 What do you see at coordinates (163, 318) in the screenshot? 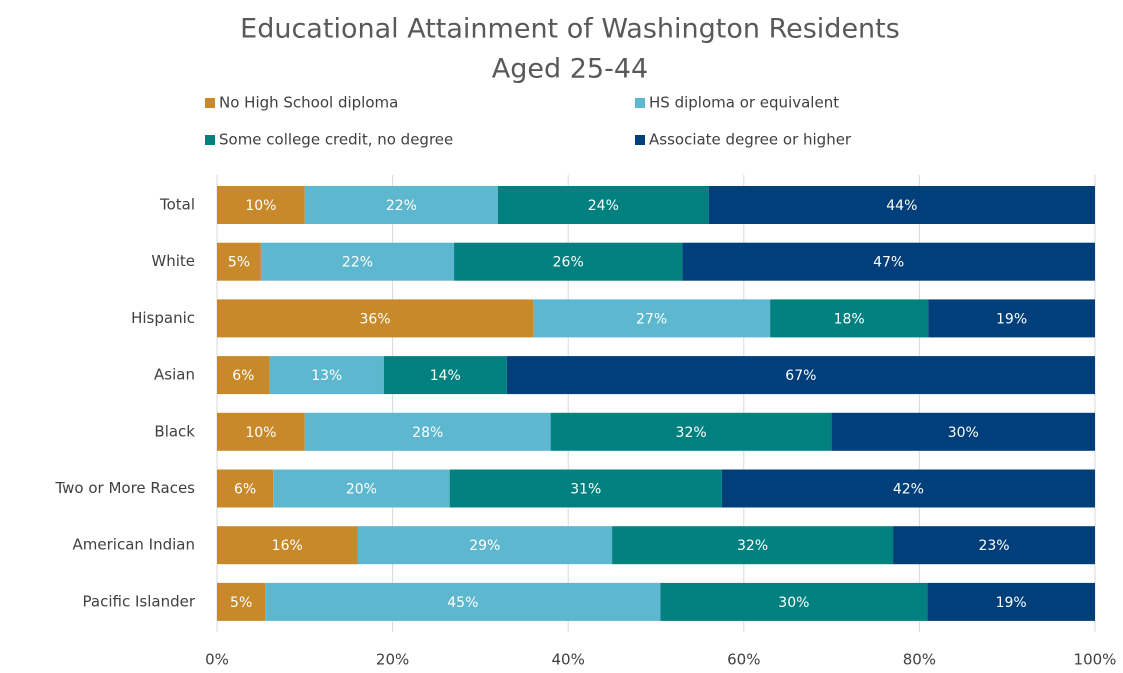
I see `y-tick-label: Hispanic` at bounding box center [163, 318].